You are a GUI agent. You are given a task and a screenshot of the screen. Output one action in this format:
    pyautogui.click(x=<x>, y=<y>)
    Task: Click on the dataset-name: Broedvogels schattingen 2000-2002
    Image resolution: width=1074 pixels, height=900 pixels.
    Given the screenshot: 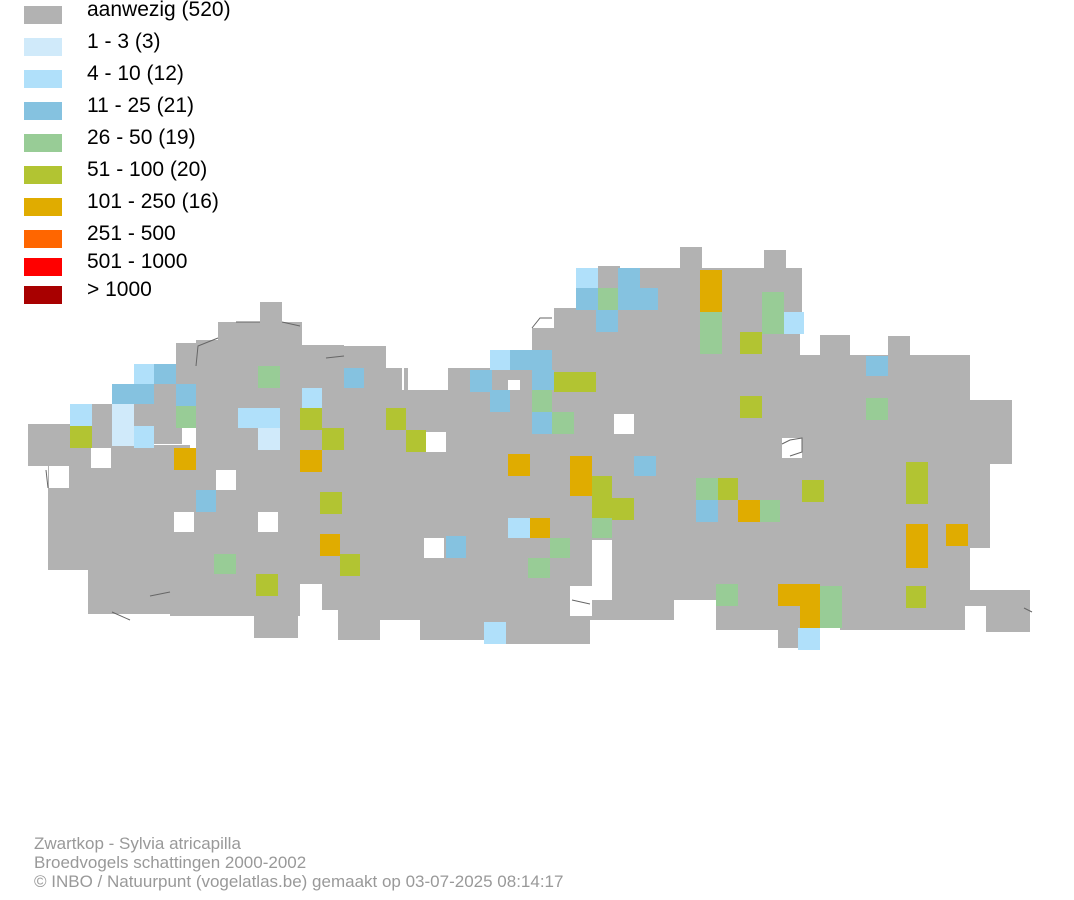 What is the action you would take?
    pyautogui.click(x=170, y=862)
    